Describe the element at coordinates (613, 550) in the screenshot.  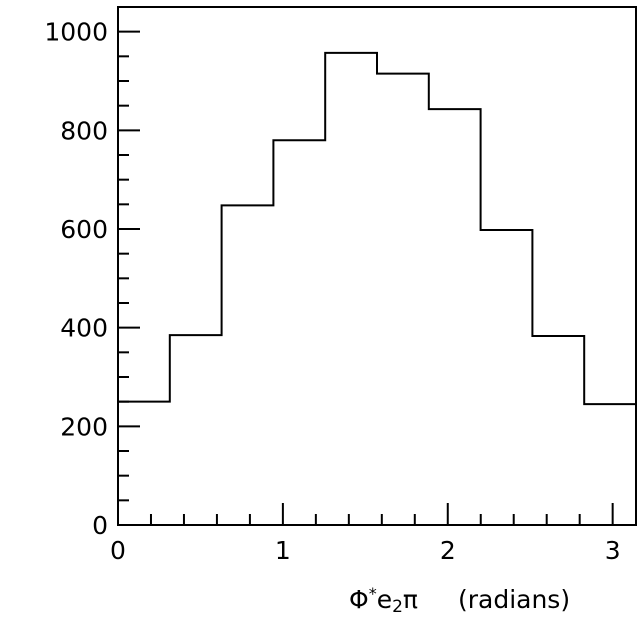
I see `x-tick-label: 3` at that location.